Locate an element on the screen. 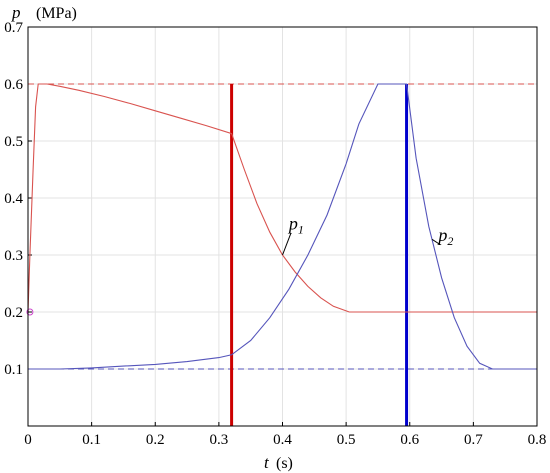 This screenshot has width=550, height=473. y-tick-label: 0.4 is located at coordinates (13, 199).